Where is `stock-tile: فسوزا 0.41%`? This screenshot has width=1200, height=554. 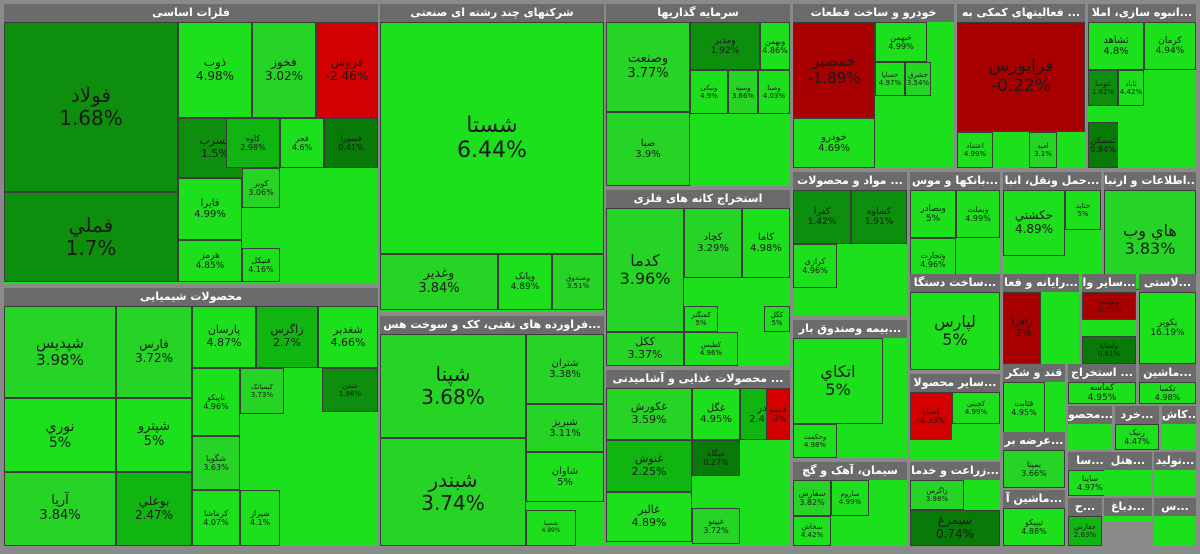 stock-tile: فسوزا 0.41% is located at coordinates (351, 143).